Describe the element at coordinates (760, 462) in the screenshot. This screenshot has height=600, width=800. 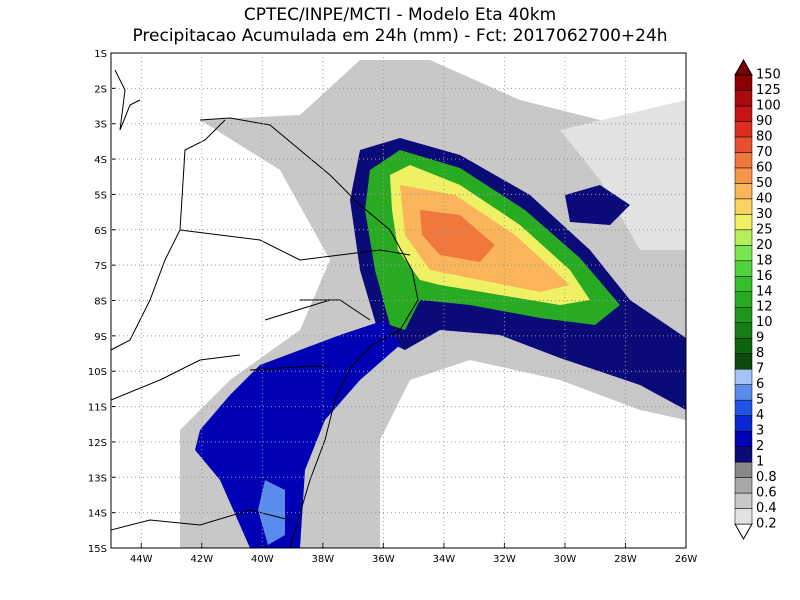
I see `colorbar-label: 1` at that location.